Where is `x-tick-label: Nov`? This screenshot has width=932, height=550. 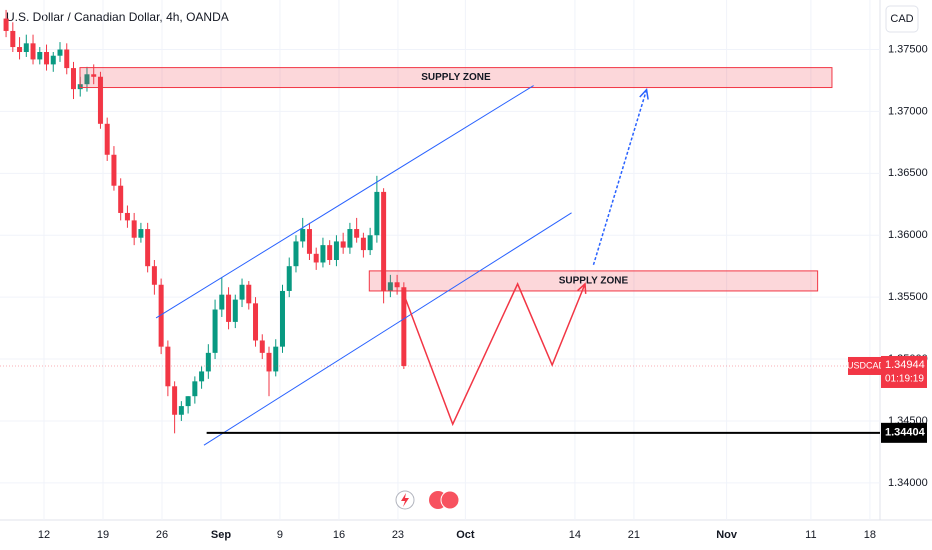
x-tick-label: Nov is located at coordinates (727, 535).